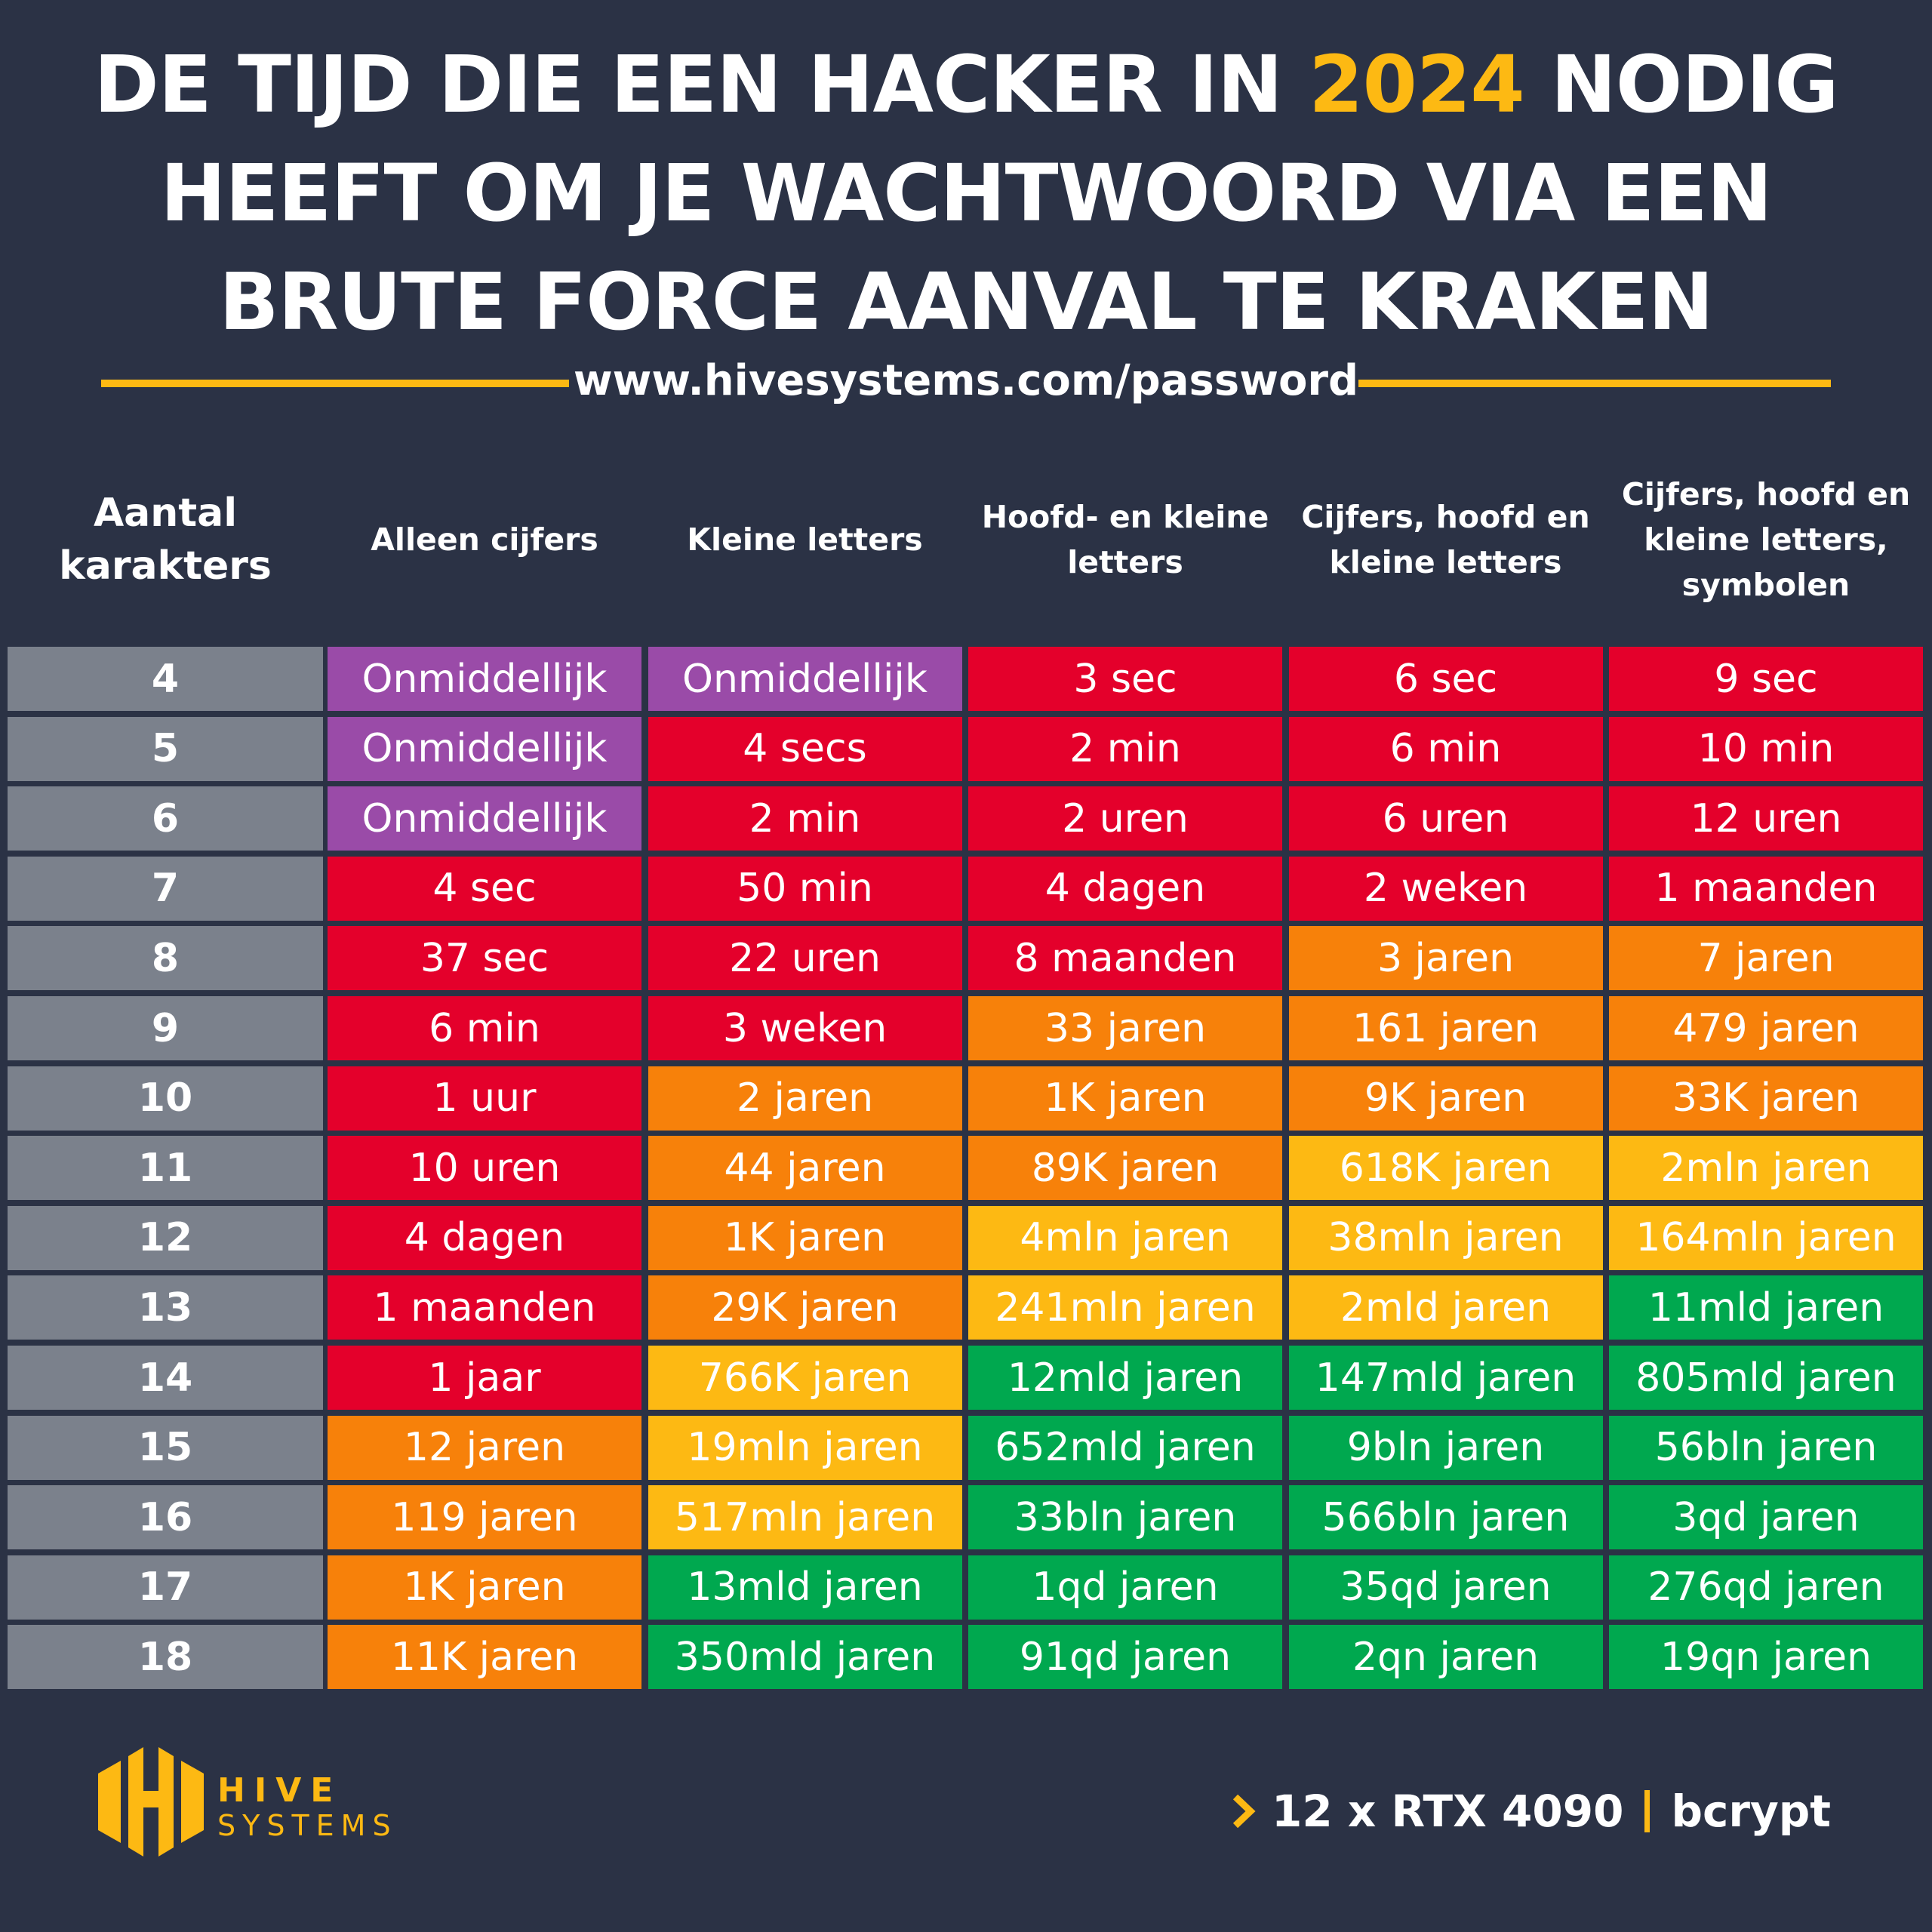 The width and height of the screenshot is (1932, 1932). Describe the element at coordinates (1244, 1811) in the screenshot. I see `chevron` at that location.